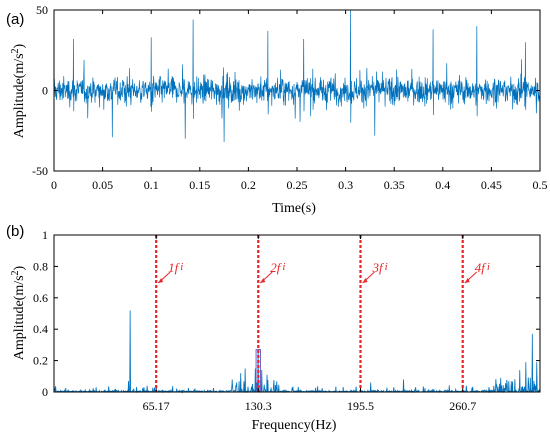  What do you see at coordinates (54, 185) in the screenshot?
I see `time-x-tick-label: 0` at bounding box center [54, 185].